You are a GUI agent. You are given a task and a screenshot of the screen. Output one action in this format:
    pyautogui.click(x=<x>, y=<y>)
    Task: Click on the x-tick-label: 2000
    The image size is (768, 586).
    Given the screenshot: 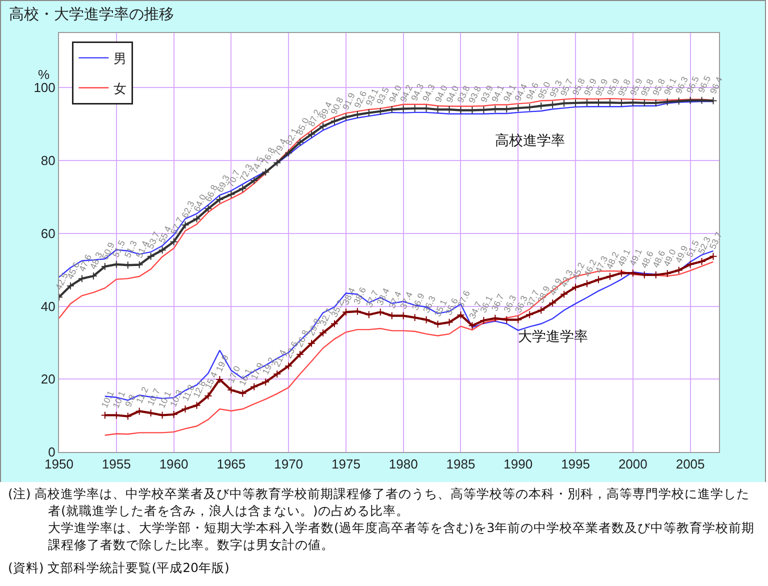 What is the action you would take?
    pyautogui.click(x=633, y=464)
    